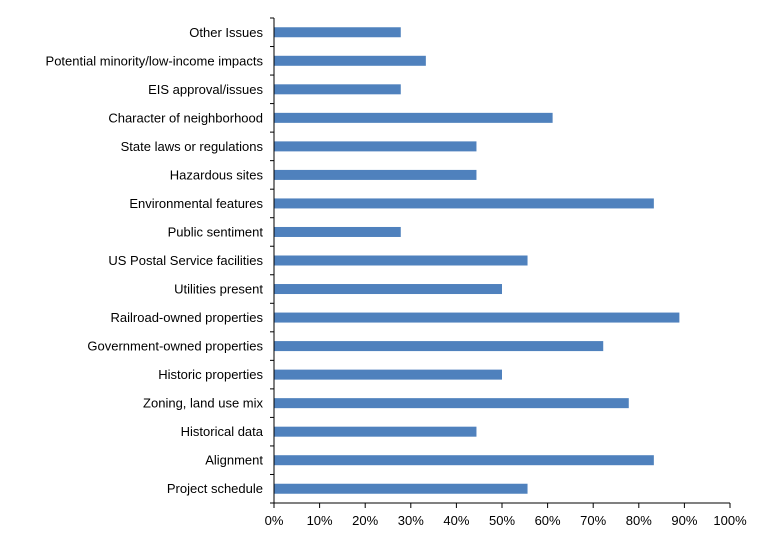 Image resolution: width=768 pixels, height=545 pixels. I want to click on category-label: EIS approval/issues, so click(205, 89).